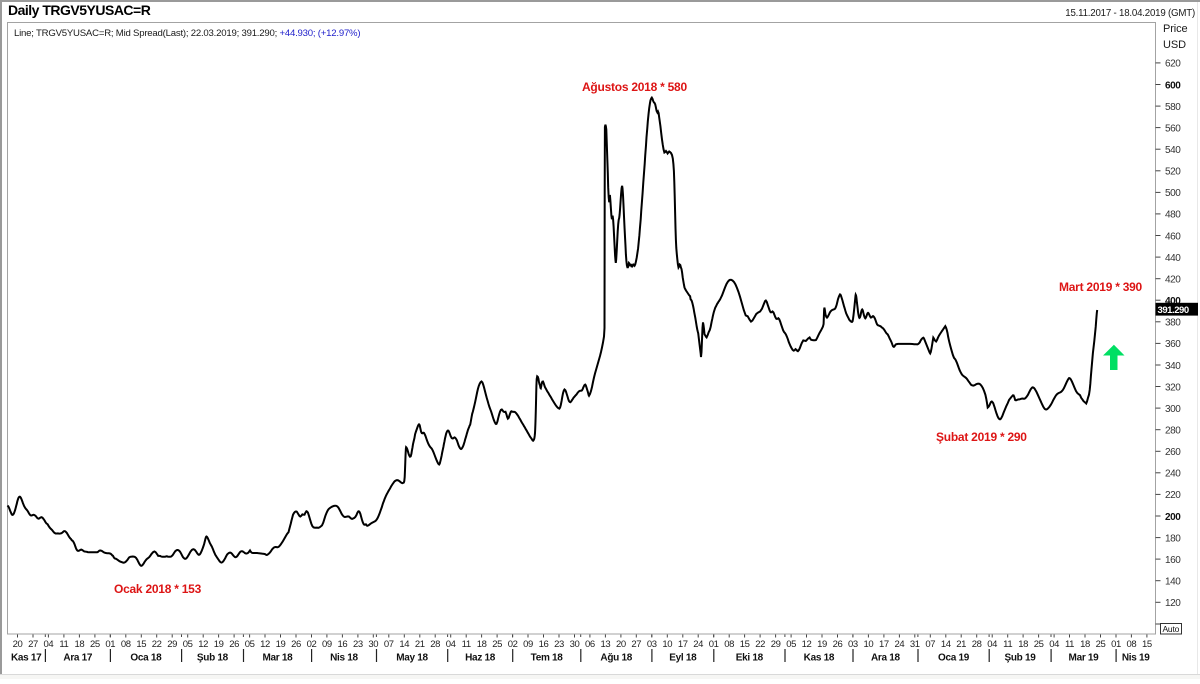  What do you see at coordinates (344, 658) in the screenshot?
I see `svg-text: Nis 18` at bounding box center [344, 658].